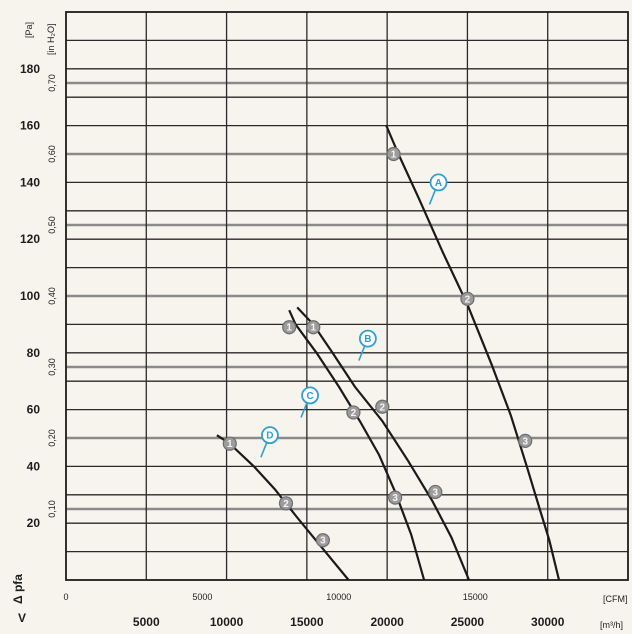  I want to click on x-tick-label: 25000, so click(468, 622).